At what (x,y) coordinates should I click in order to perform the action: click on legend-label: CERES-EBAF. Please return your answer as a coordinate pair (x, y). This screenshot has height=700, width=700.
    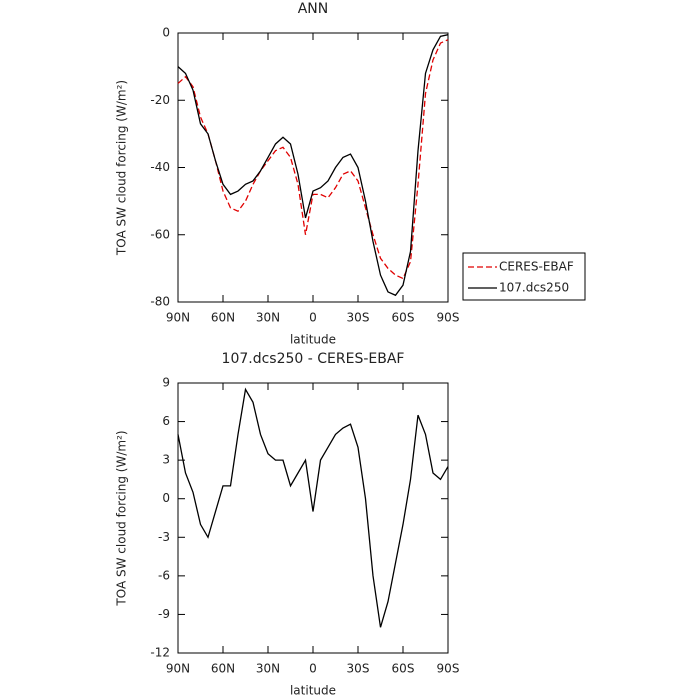
    Looking at the image, I should click on (536, 267).